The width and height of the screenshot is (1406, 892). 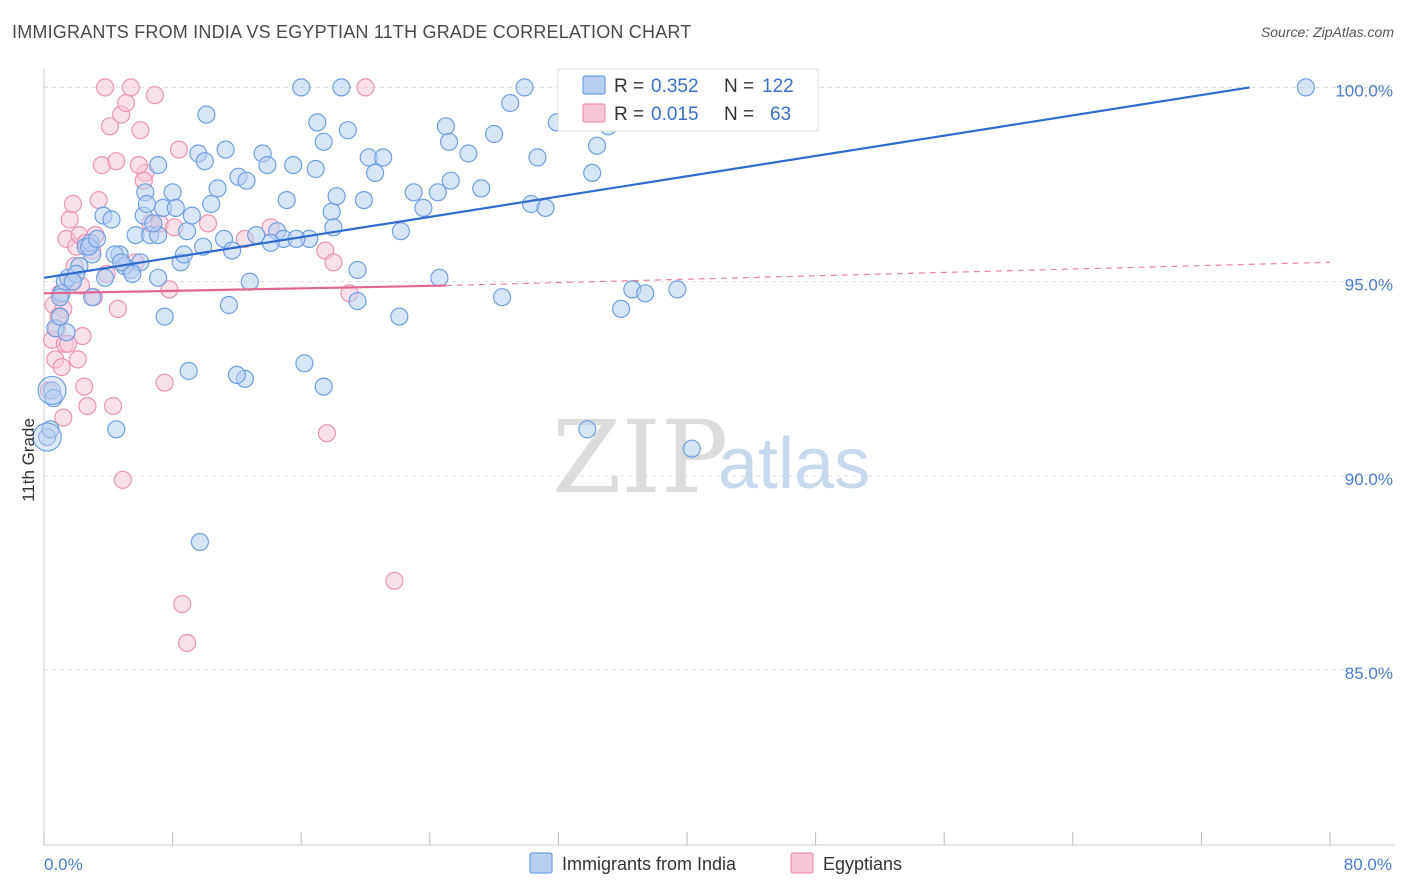 I want to click on bottom-legend-swatch-india, so click(x=541, y=863).